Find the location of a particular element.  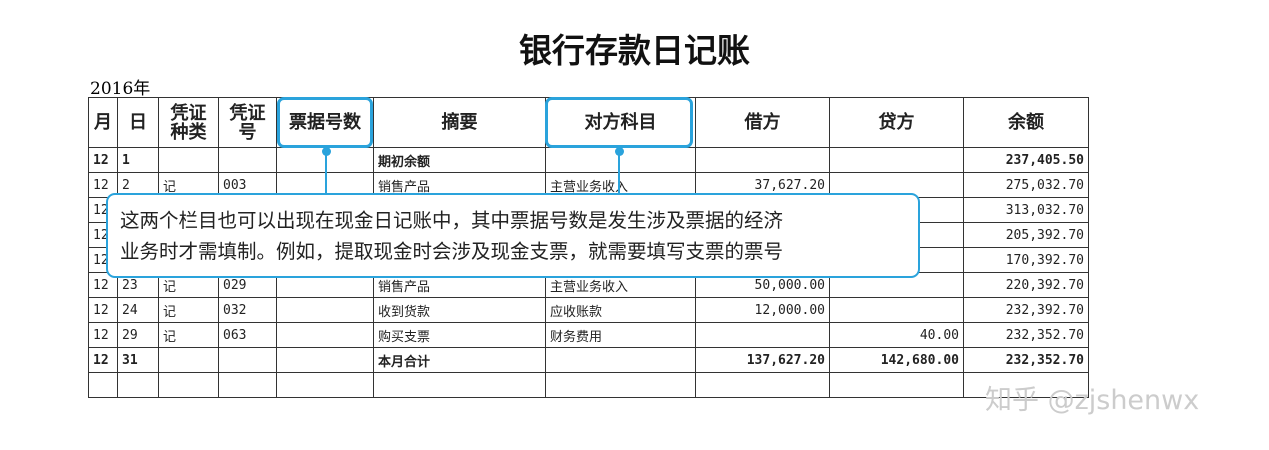

column-header: 日 is located at coordinates (138, 122).